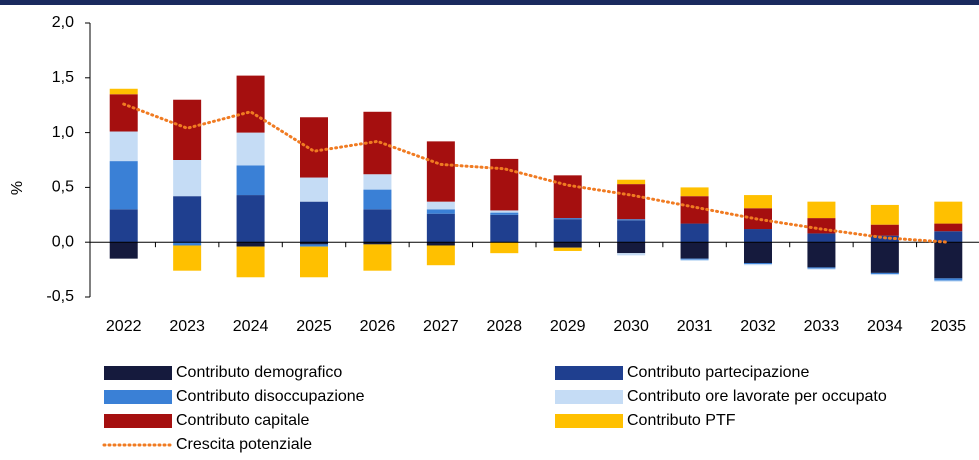  What do you see at coordinates (489, 2) in the screenshot?
I see `header-strip` at bounding box center [489, 2].